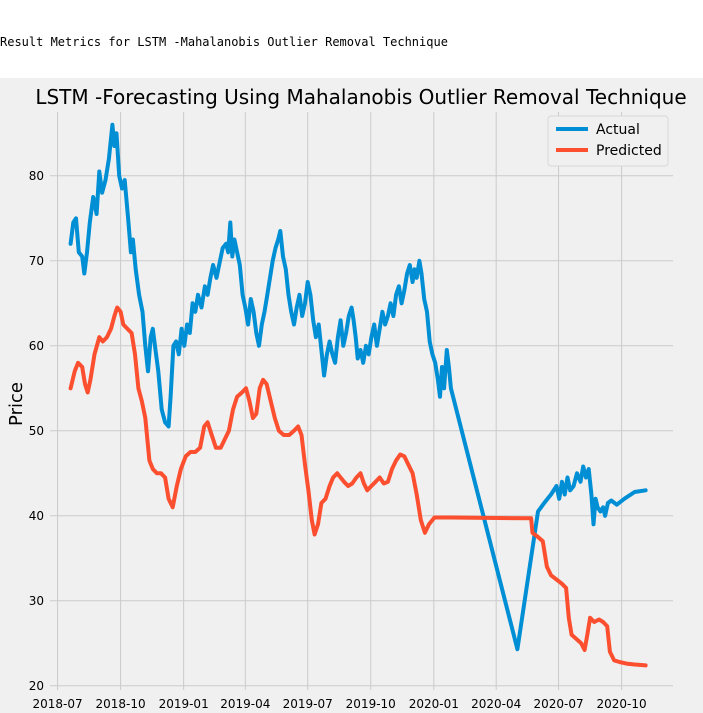 The height and width of the screenshot is (713, 703). I want to click on legend-label-predicted: Predicted, so click(629, 151).